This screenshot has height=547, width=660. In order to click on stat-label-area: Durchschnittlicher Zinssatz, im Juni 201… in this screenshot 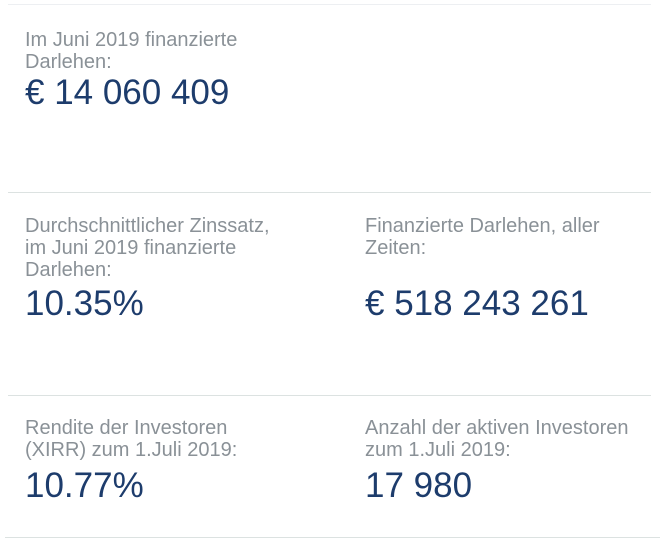, I will do `click(195, 249)`.